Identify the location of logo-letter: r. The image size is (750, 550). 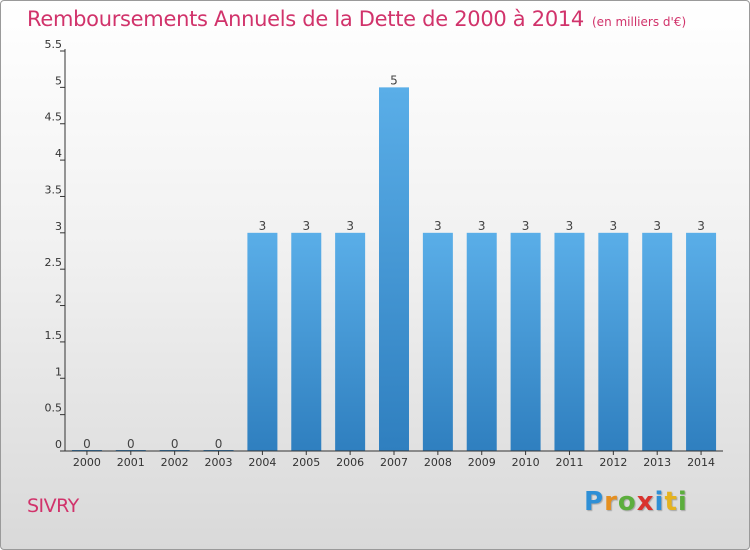
(611, 502).